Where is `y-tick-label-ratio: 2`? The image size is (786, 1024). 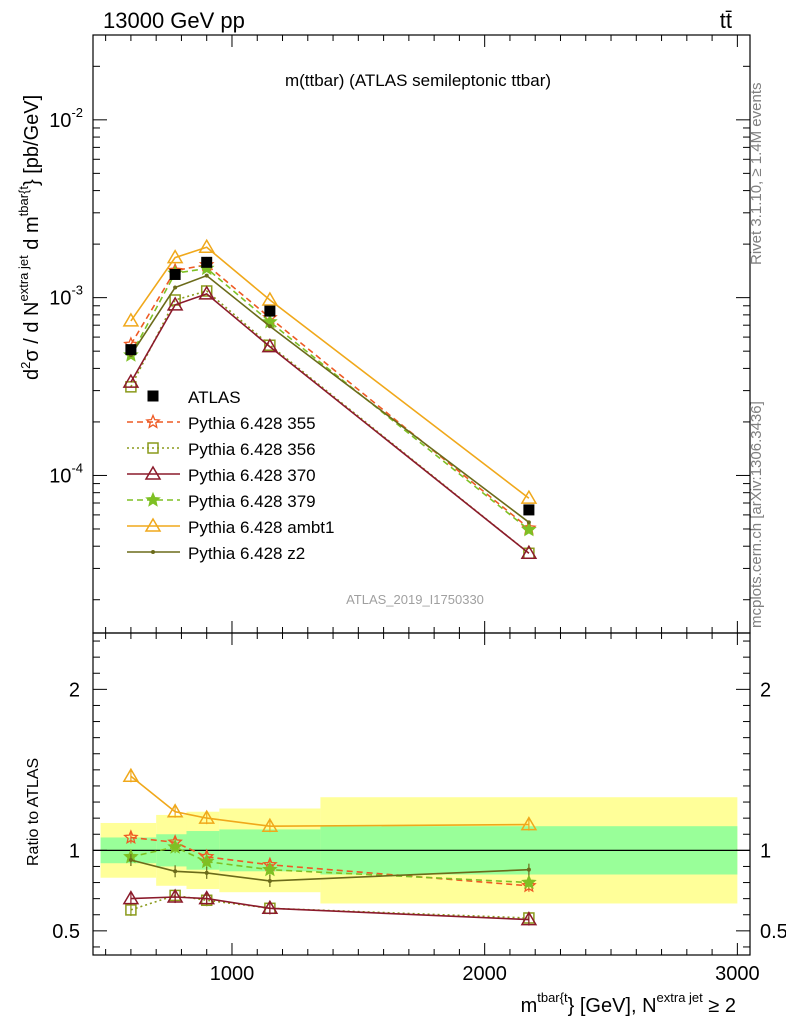 y-tick-label-ratio: 2 is located at coordinates (74, 690).